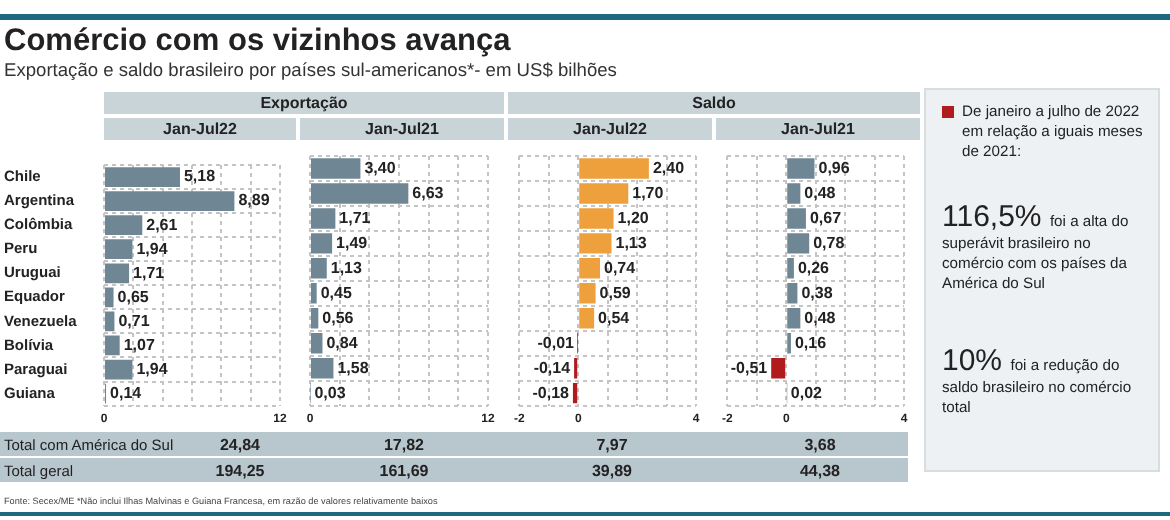 This screenshot has width=1170, height=520. What do you see at coordinates (200, 176) in the screenshot?
I see `data-label: 5,18` at bounding box center [200, 176].